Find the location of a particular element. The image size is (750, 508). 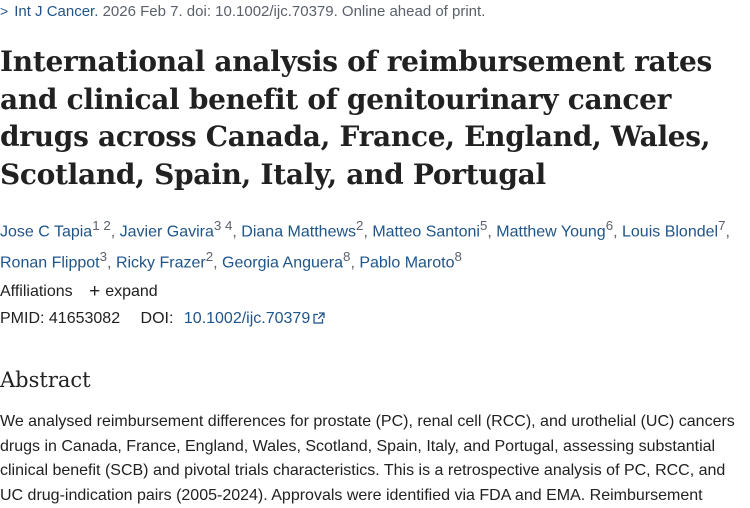

pmid-label: PMID: is located at coordinates (22, 318).